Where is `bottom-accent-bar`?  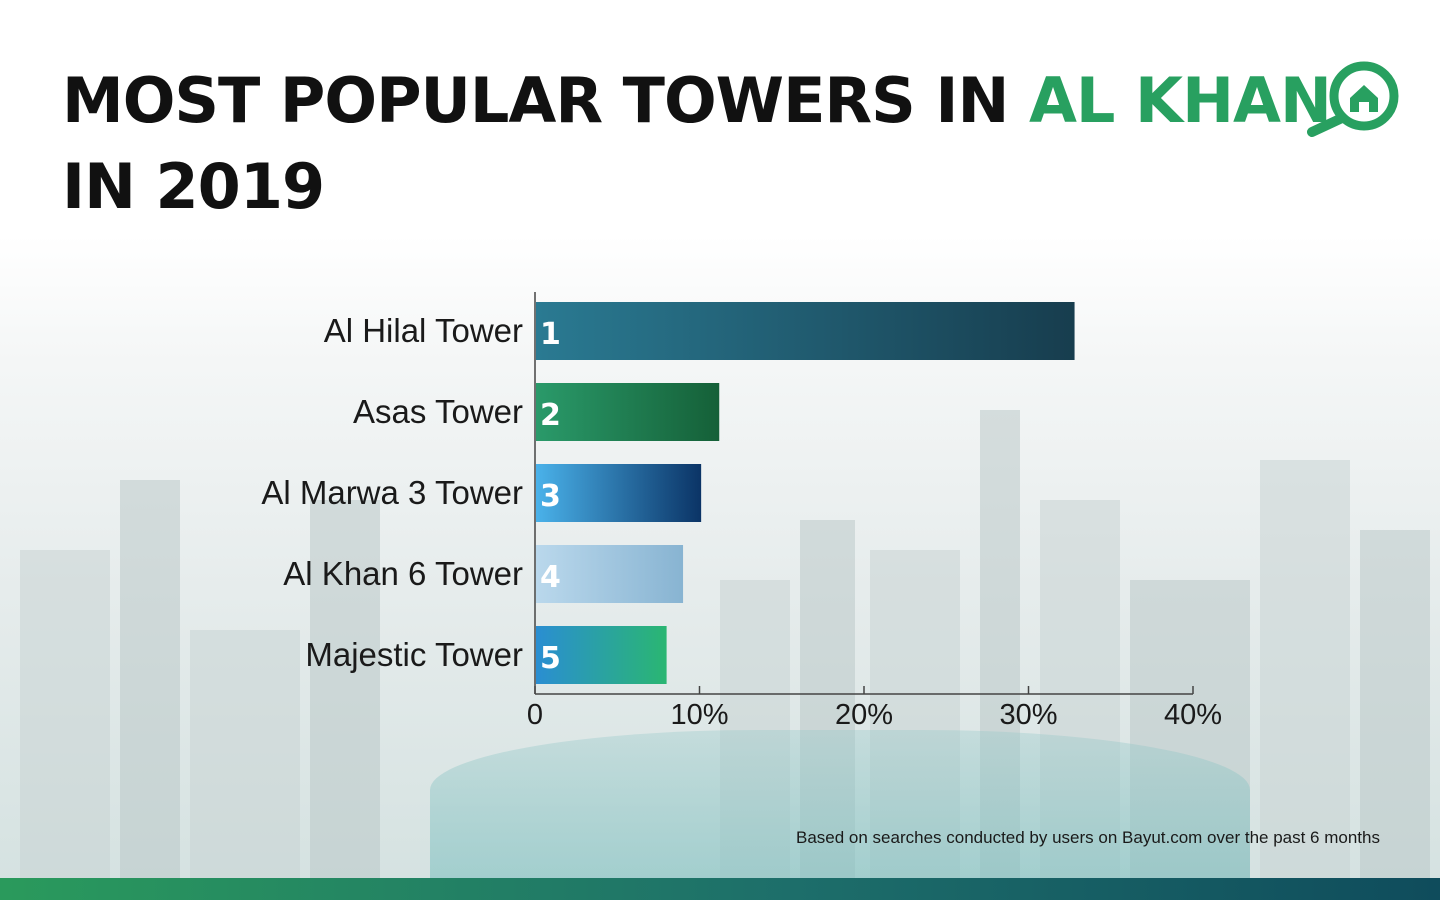
bottom-accent-bar is located at coordinates (720, 889).